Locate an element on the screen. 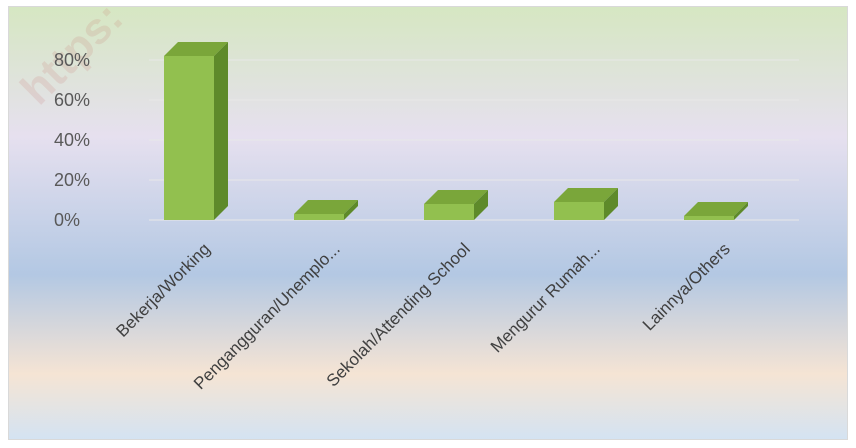  y-axis: 0% 20% 40% 60% 80% is located at coordinates (72, 140).